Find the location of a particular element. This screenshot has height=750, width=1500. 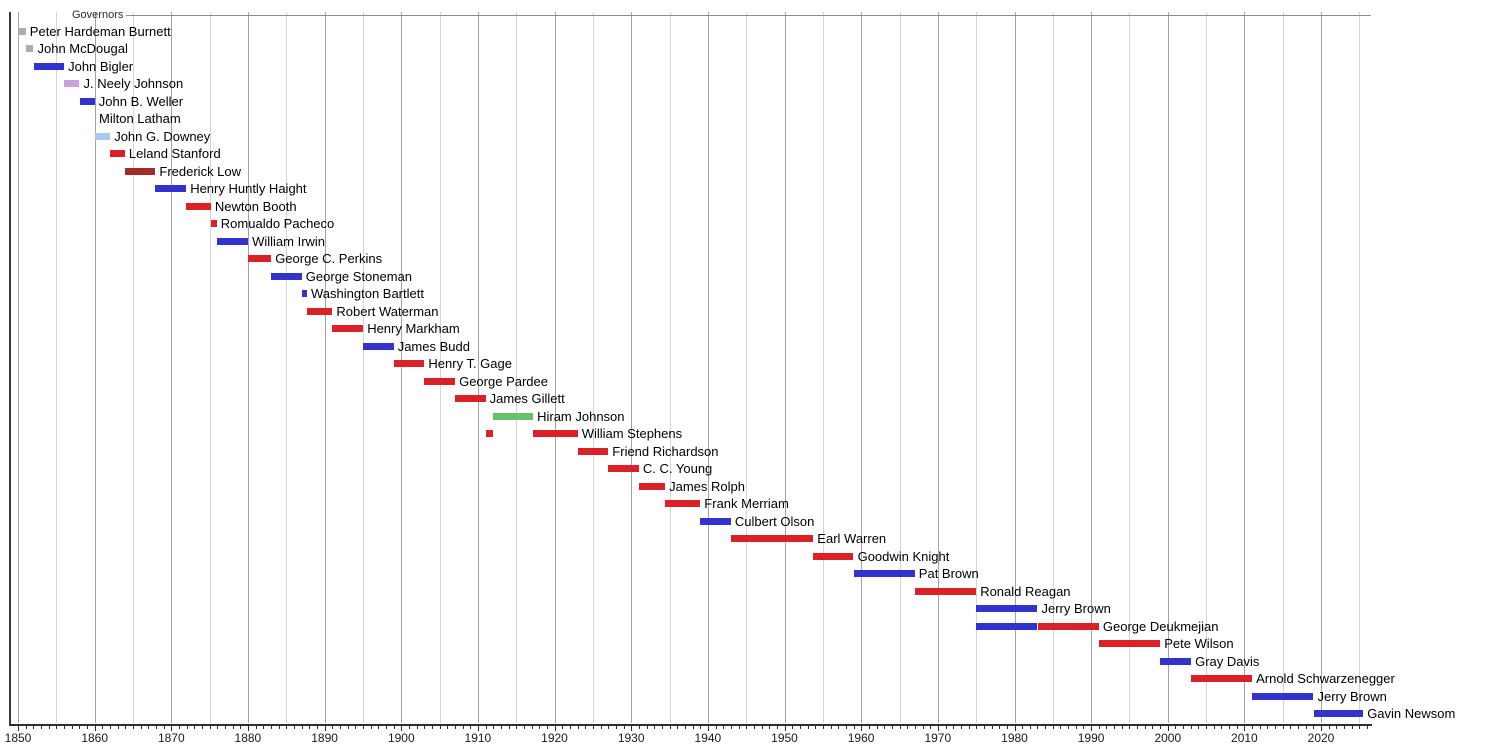

x-tick-2007 is located at coordinates (1222, 727).